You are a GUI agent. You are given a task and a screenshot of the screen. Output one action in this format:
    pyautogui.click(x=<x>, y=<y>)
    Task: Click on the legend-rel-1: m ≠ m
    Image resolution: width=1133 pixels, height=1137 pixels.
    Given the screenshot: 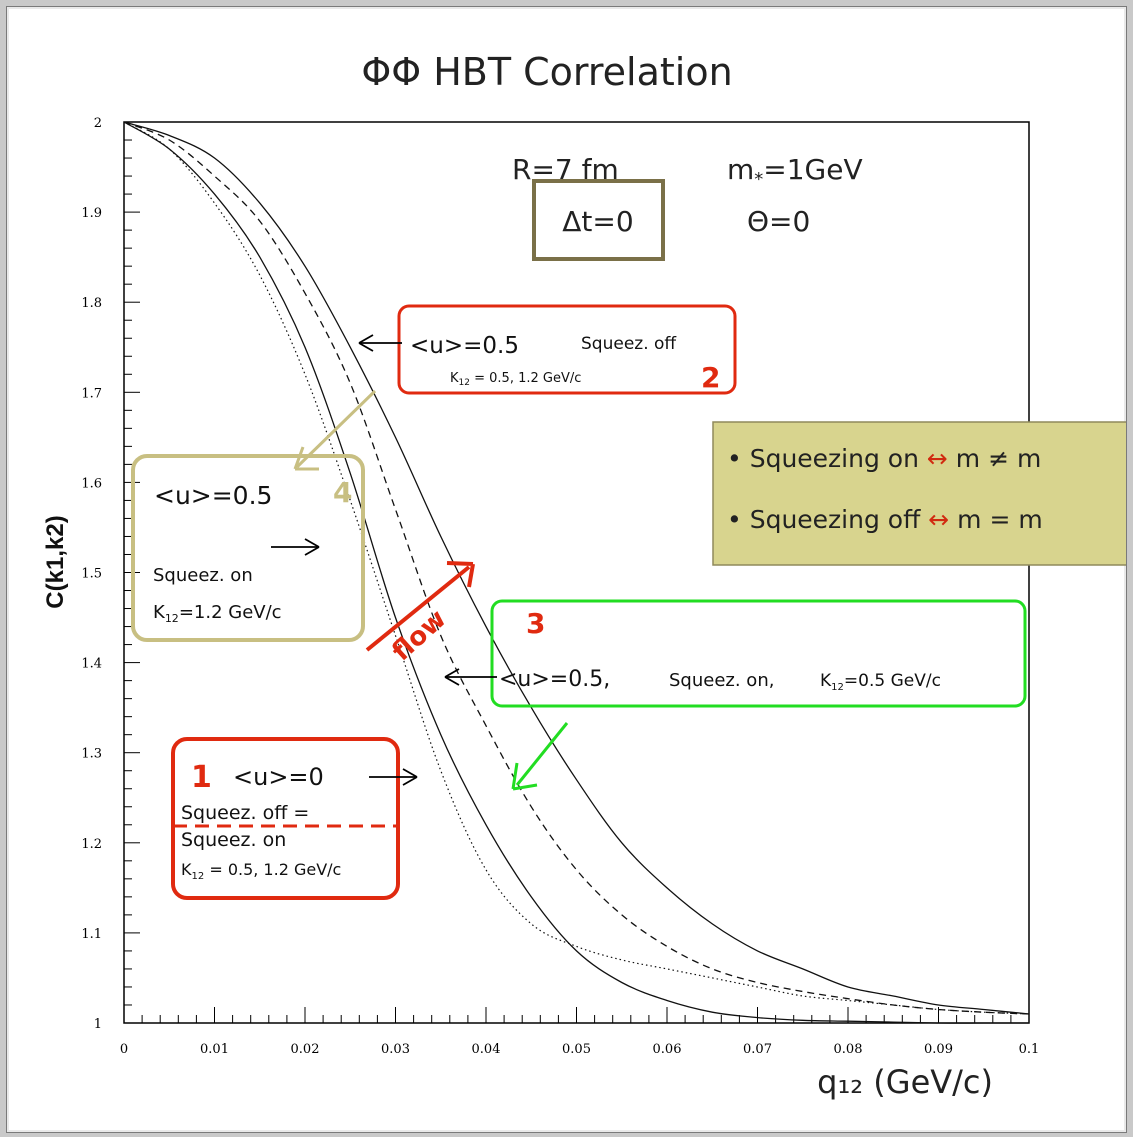 What is the action you would take?
    pyautogui.click(x=999, y=458)
    